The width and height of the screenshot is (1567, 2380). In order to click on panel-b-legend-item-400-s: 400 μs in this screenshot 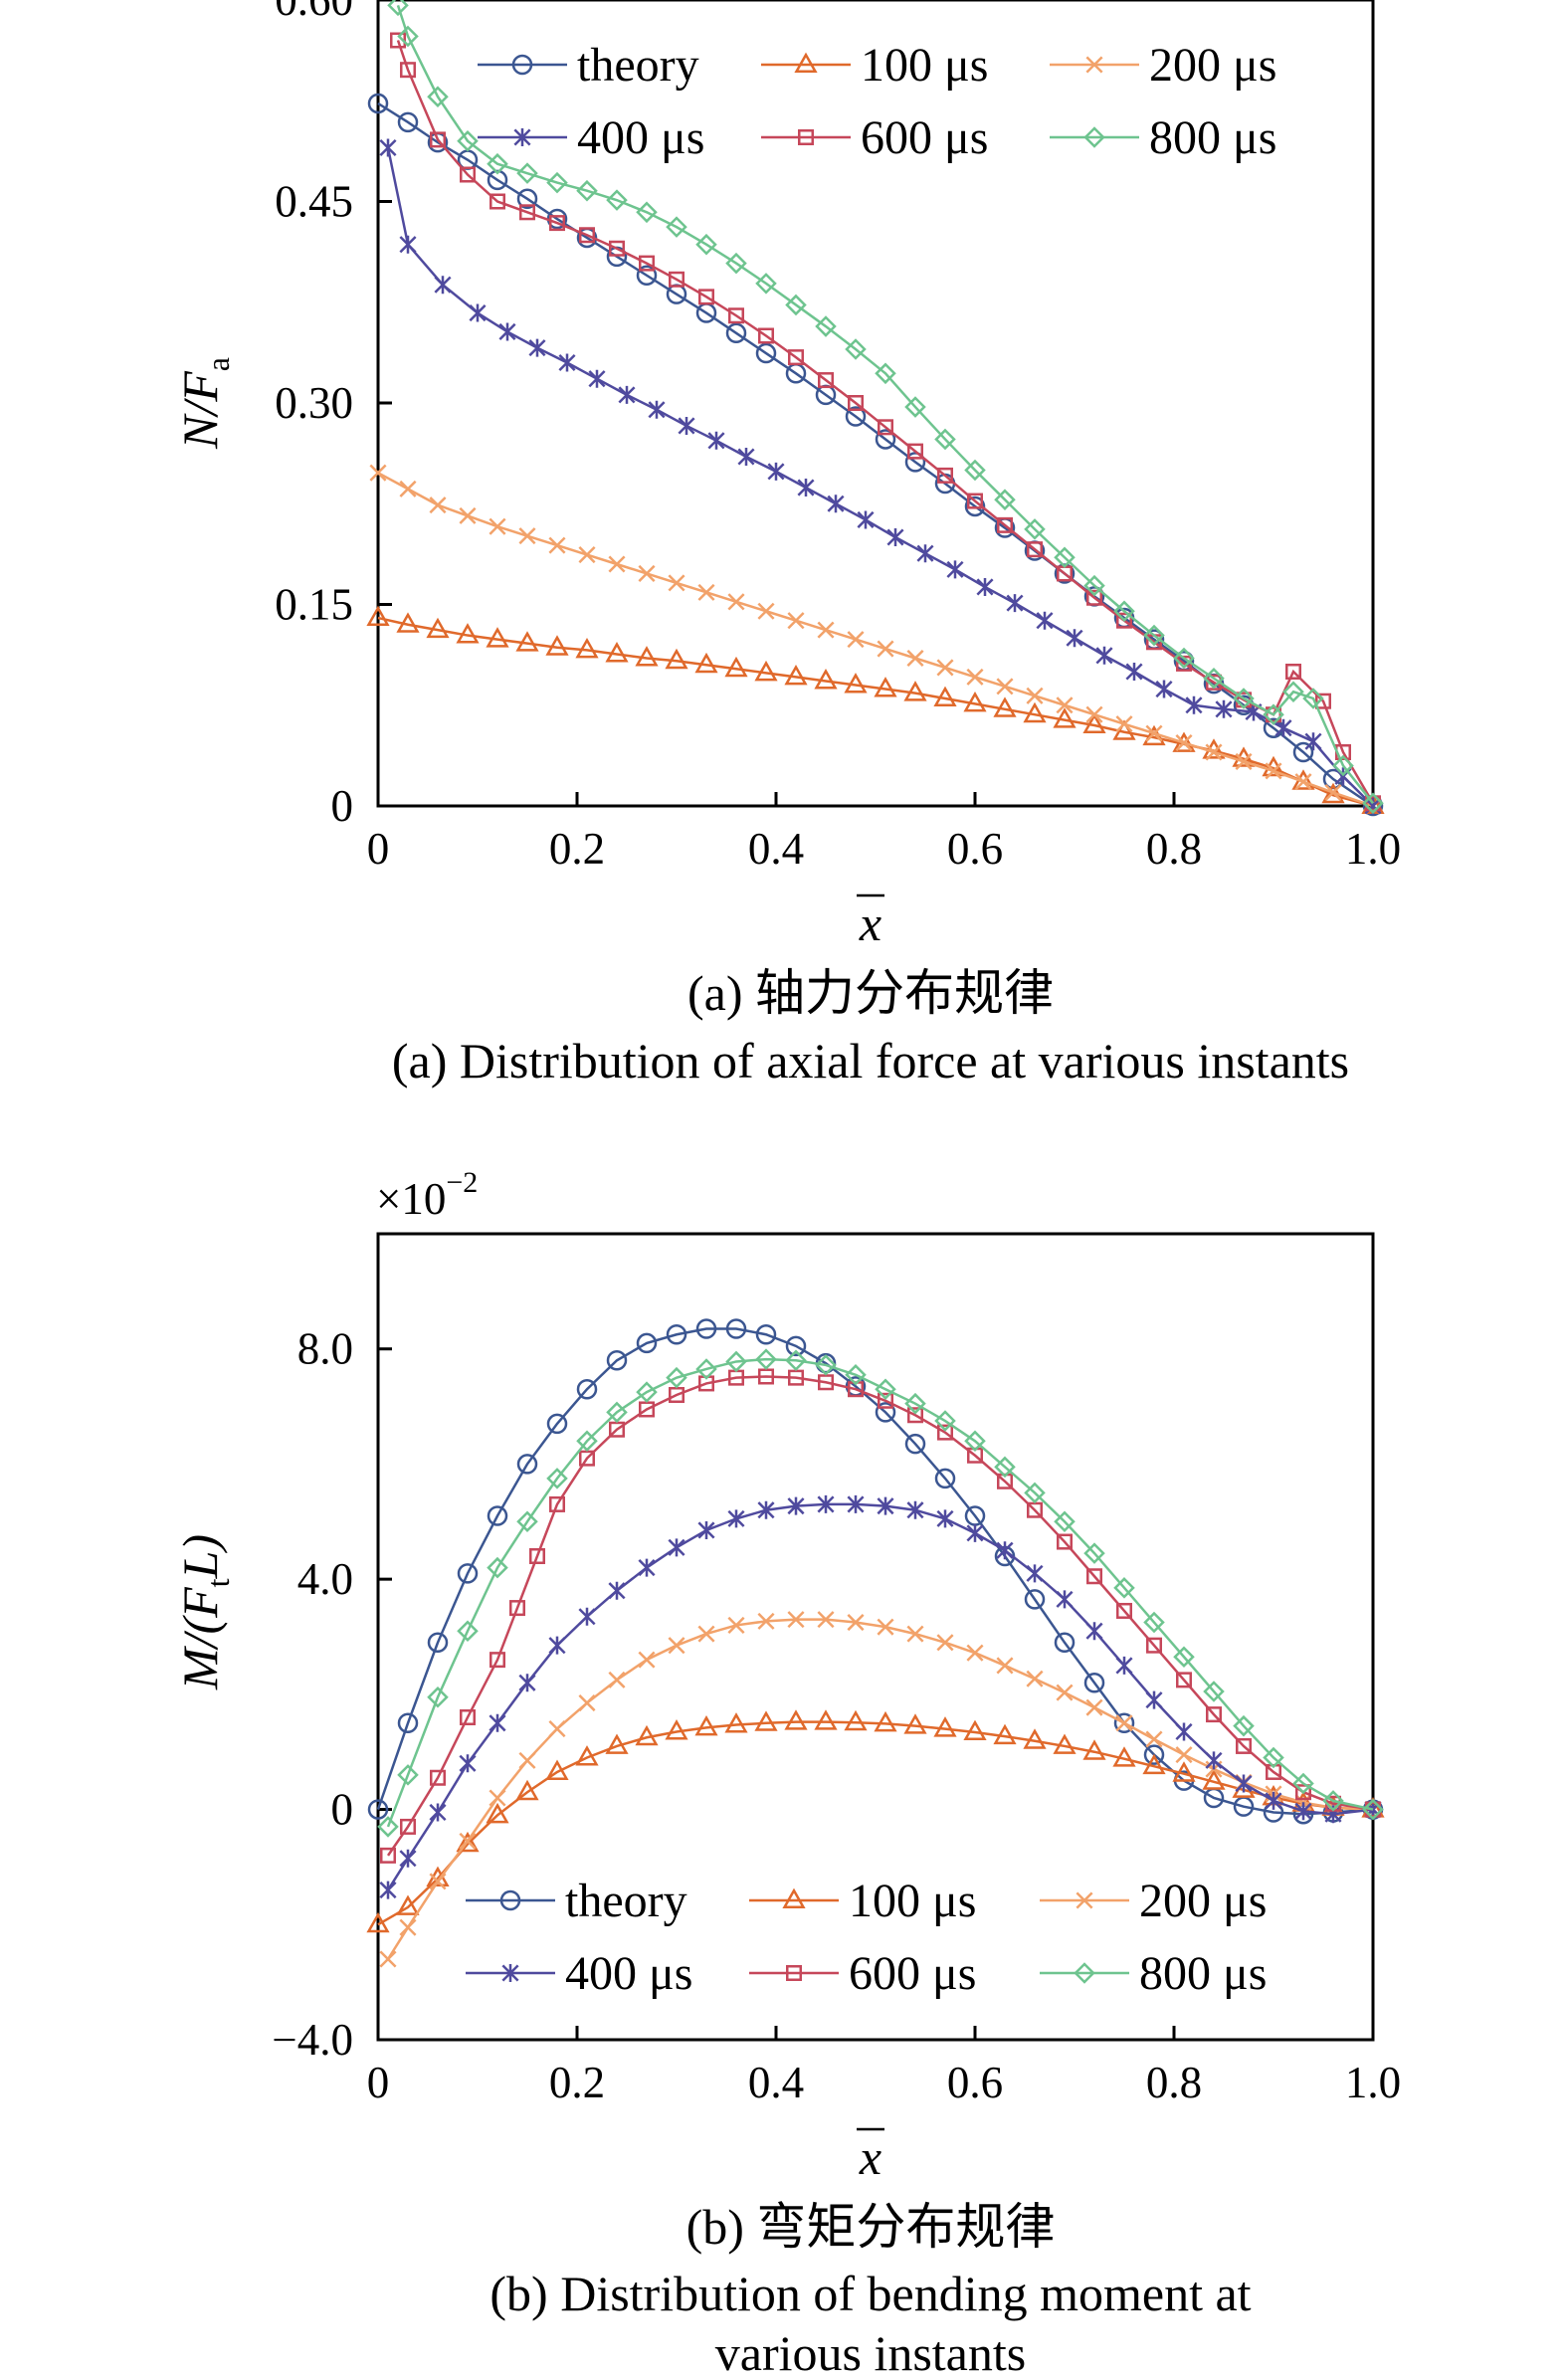, I will do `click(579, 1973)`.